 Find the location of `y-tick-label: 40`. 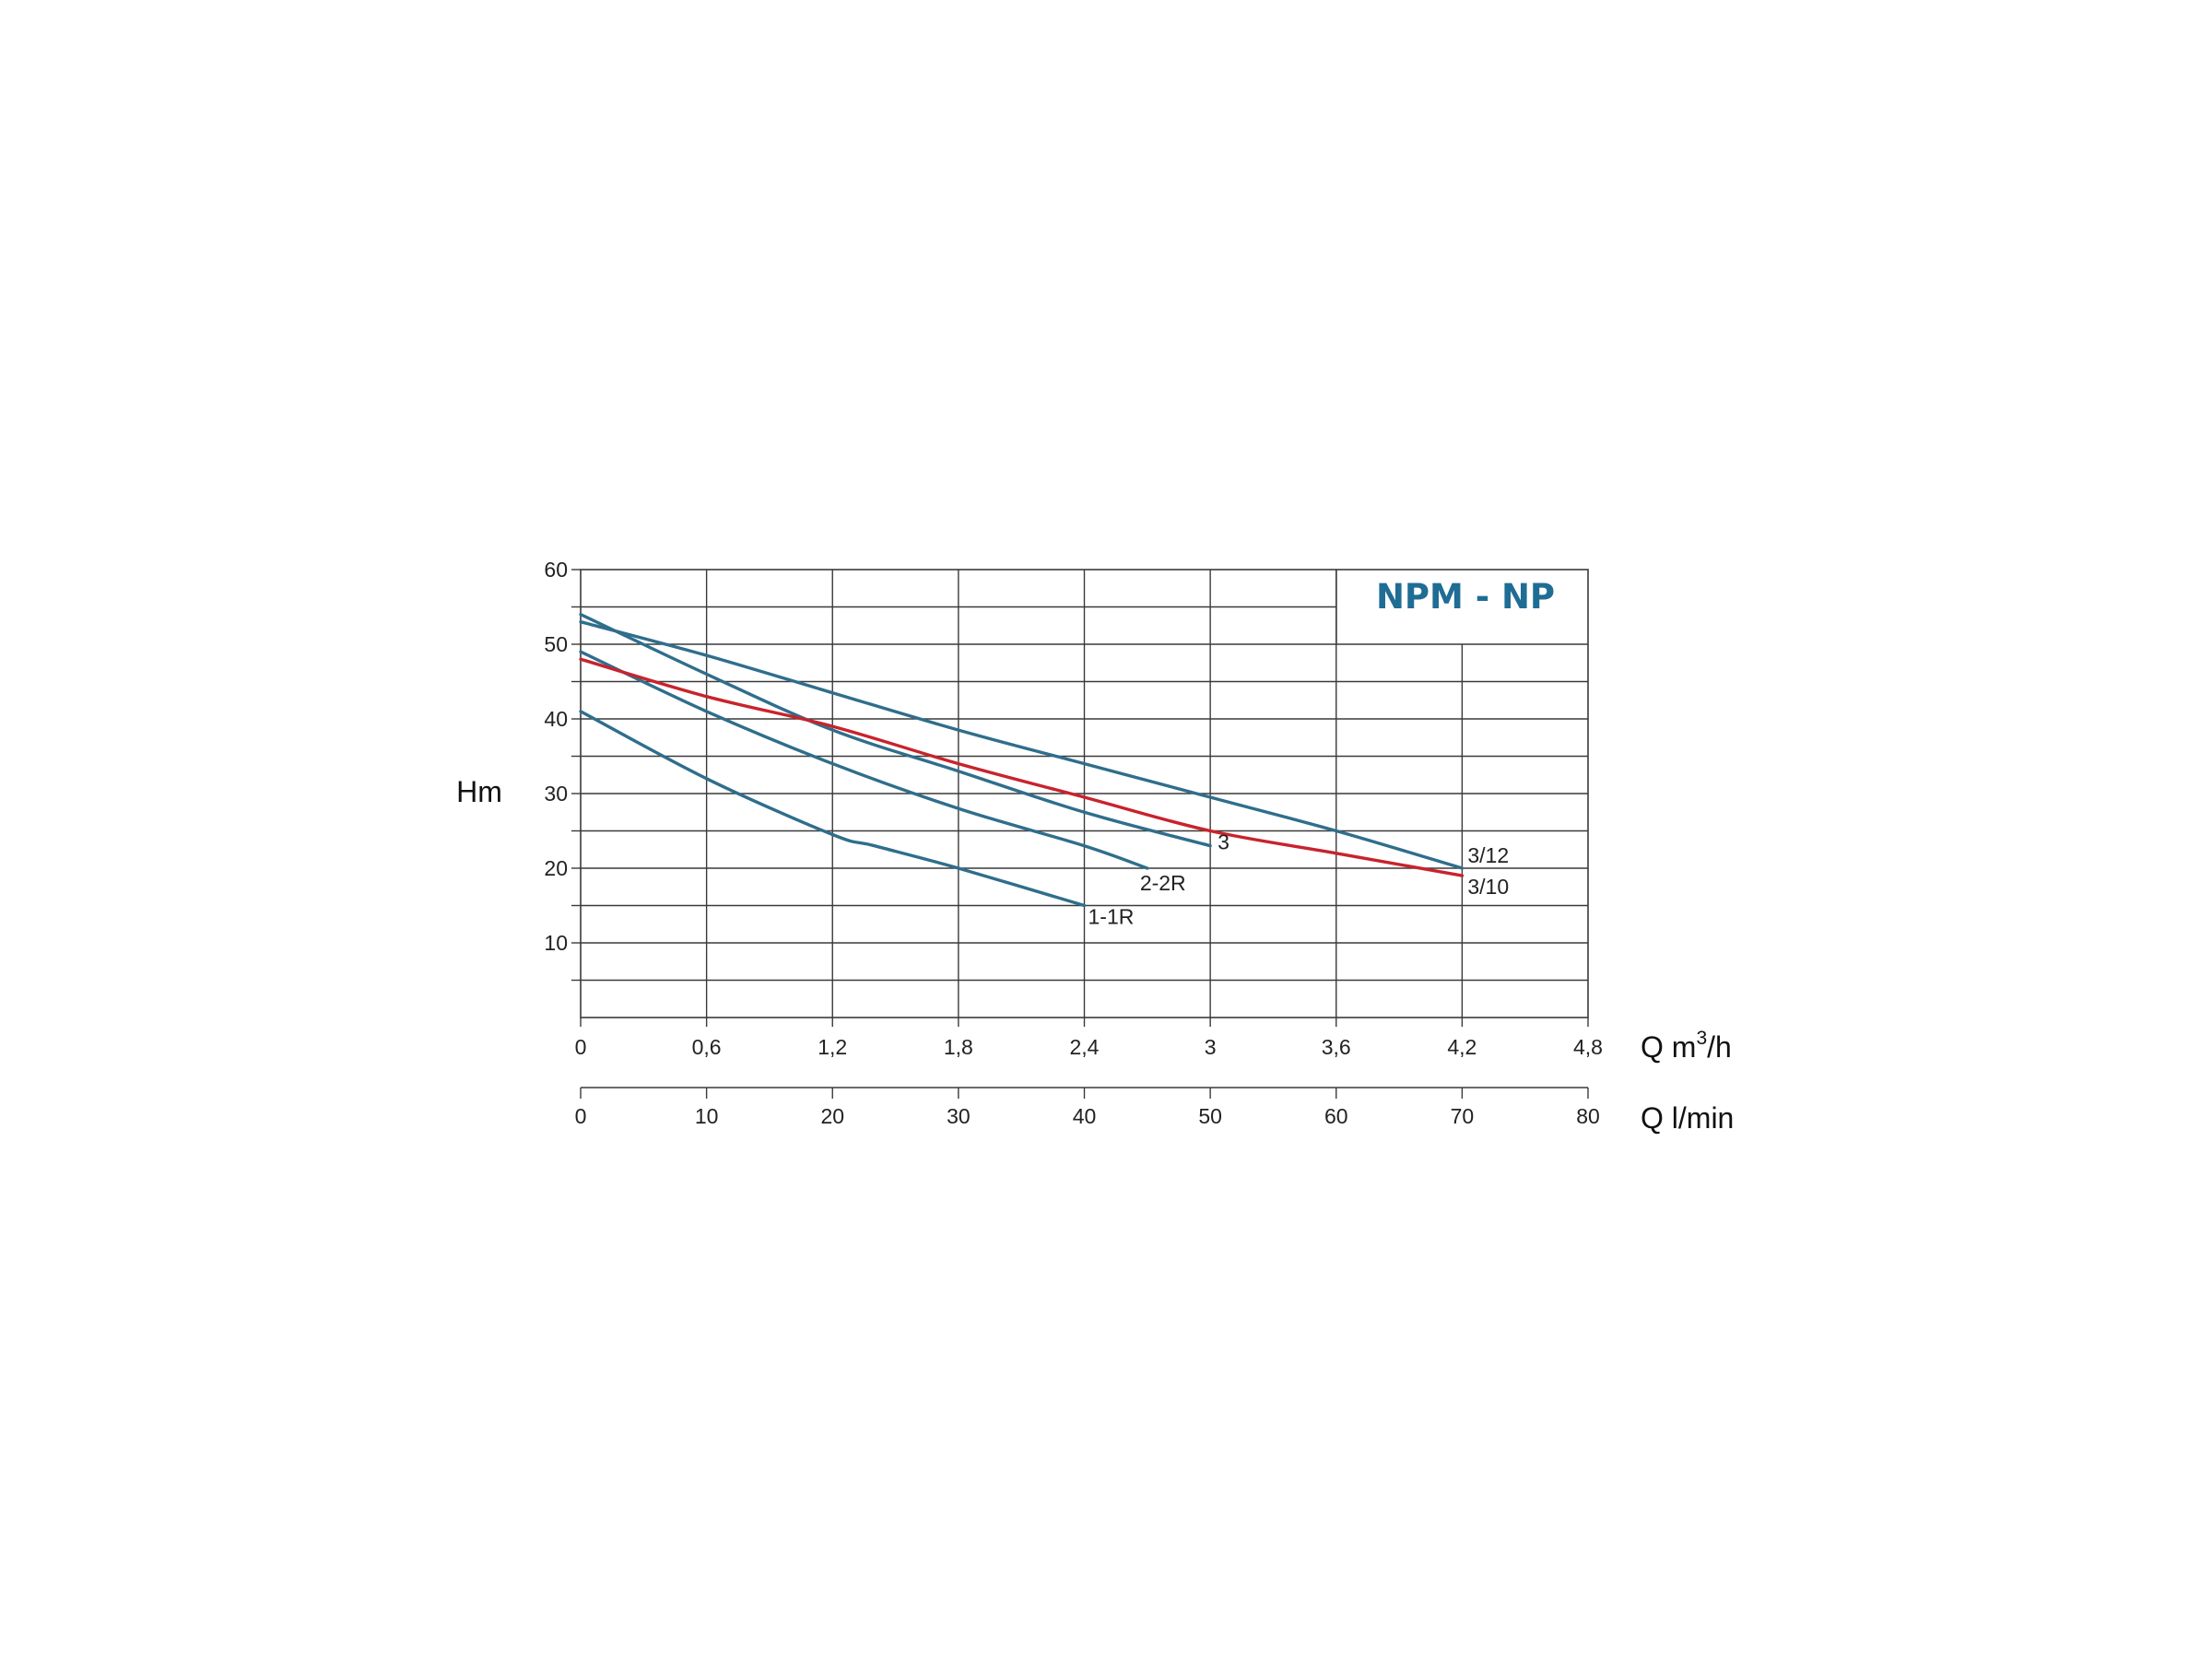

y-tick-label: 40 is located at coordinates (556, 719).